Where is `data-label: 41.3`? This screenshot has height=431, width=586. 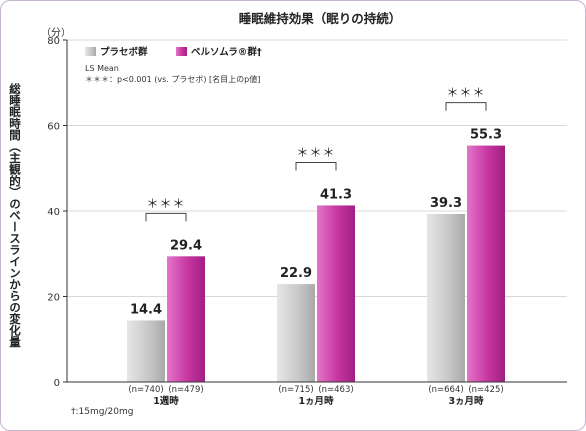
data-label: 41.3 is located at coordinates (336, 194).